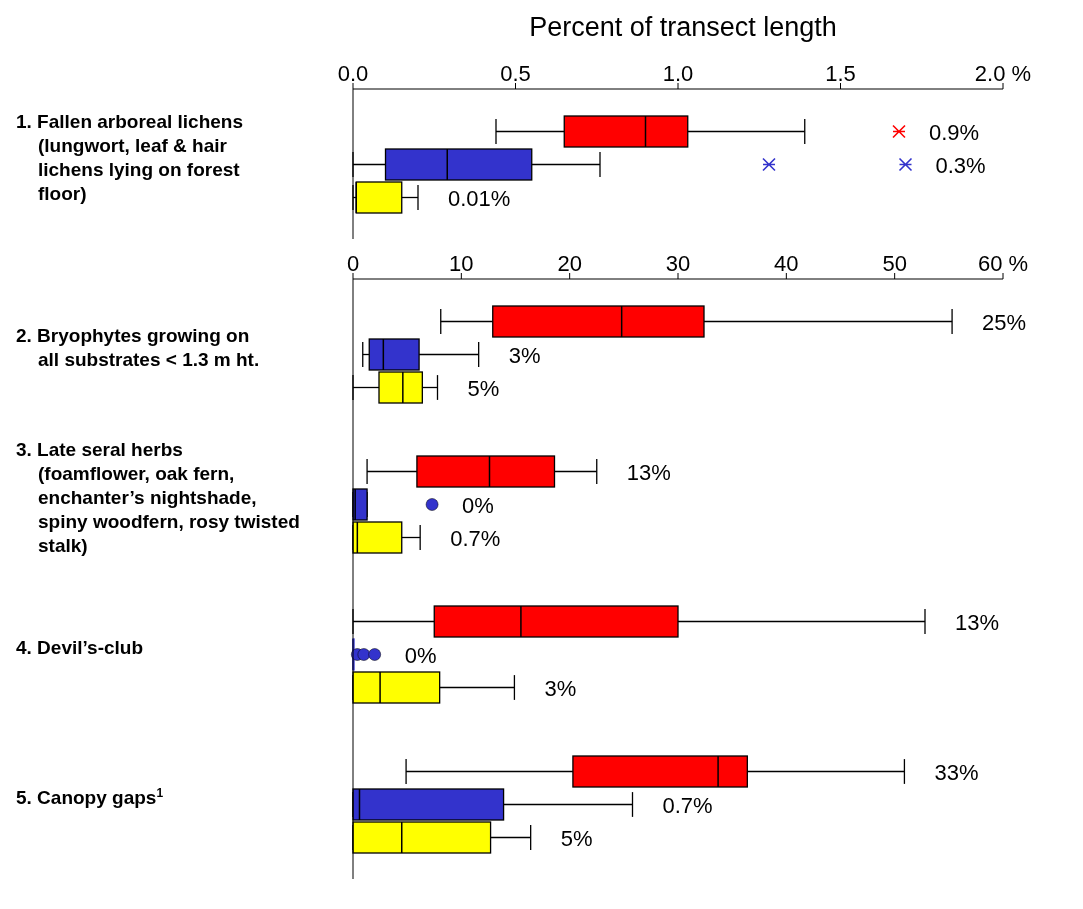 The image size is (1083, 909). Describe the element at coordinates (1003, 263) in the screenshot. I see `x-tick-label: 60 %` at that location.